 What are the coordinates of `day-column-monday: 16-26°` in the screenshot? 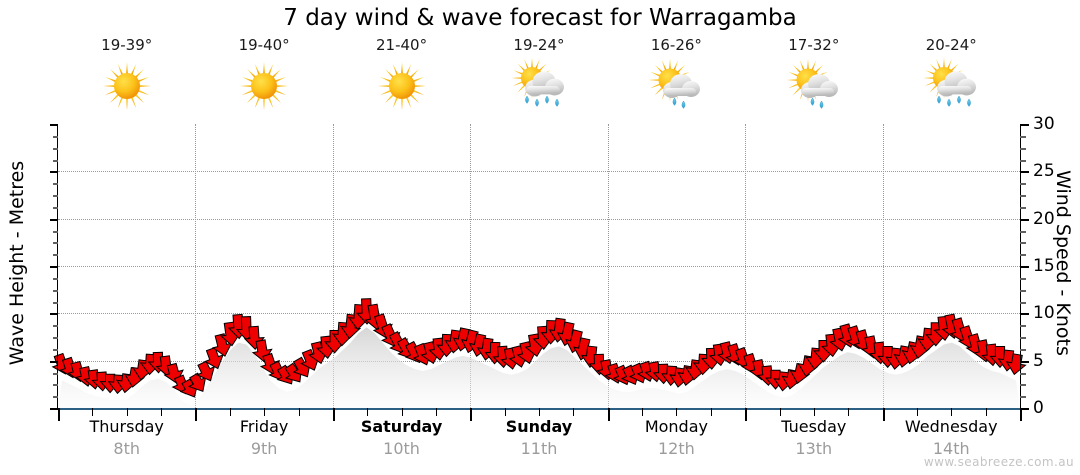 It's located at (676, 78).